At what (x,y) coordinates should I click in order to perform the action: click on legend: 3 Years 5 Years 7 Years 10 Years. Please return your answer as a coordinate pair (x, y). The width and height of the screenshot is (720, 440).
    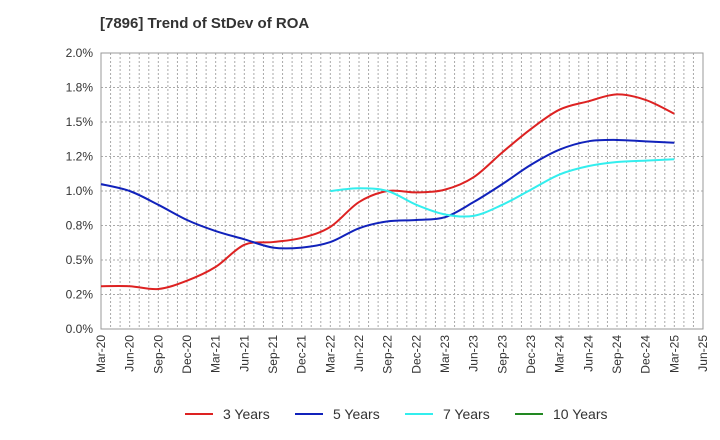
    Looking at the image, I should click on (396, 414).